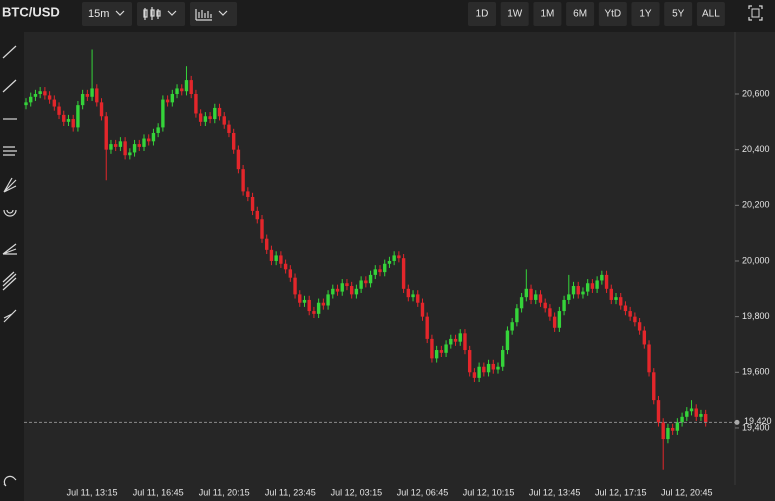 This screenshot has height=501, width=775. I want to click on range-label: 1M, so click(547, 14).